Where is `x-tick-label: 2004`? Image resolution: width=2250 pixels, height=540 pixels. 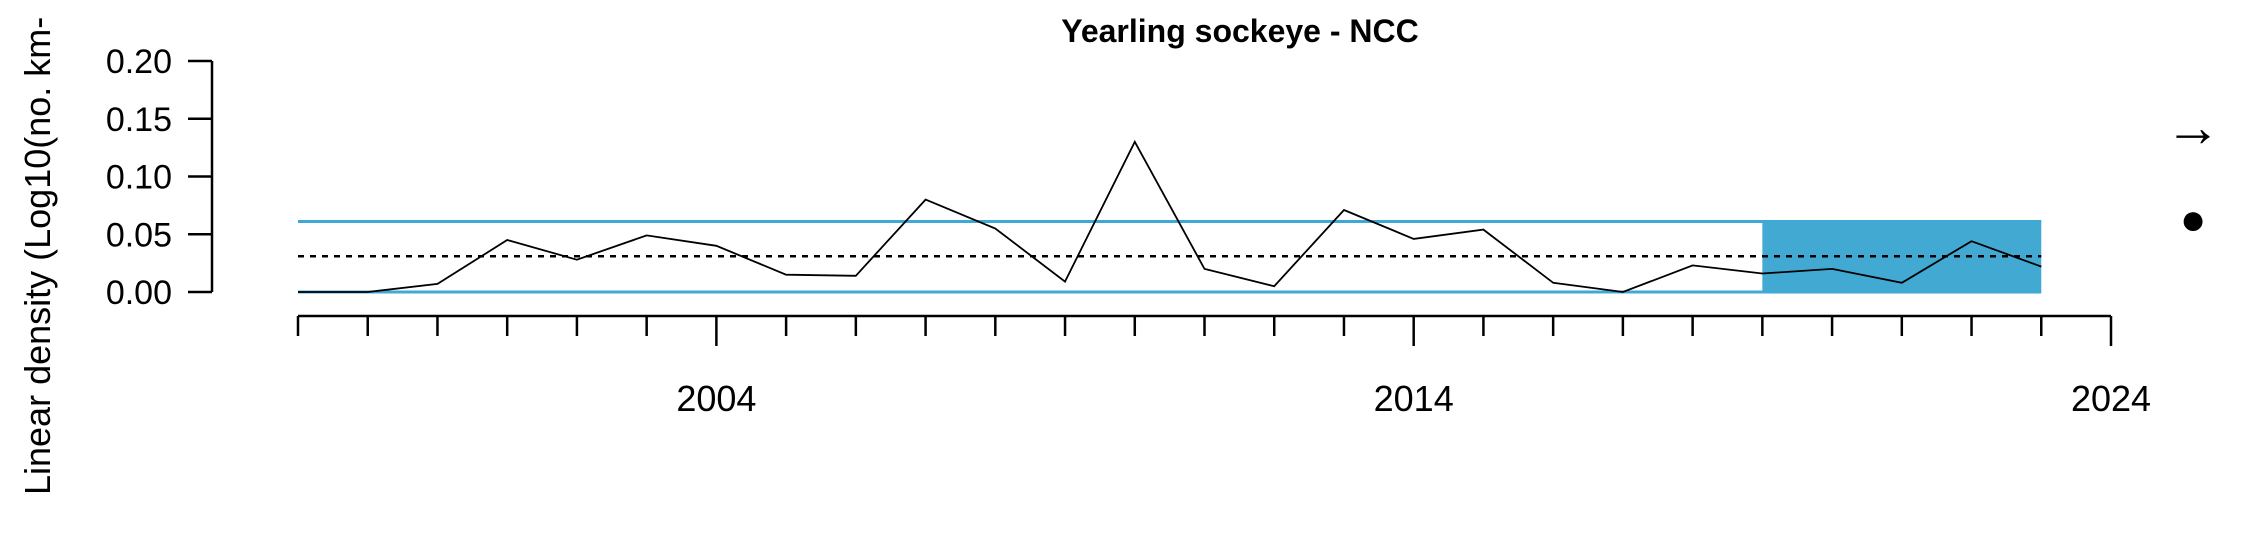
x-tick-label: 2004 is located at coordinates (716, 398).